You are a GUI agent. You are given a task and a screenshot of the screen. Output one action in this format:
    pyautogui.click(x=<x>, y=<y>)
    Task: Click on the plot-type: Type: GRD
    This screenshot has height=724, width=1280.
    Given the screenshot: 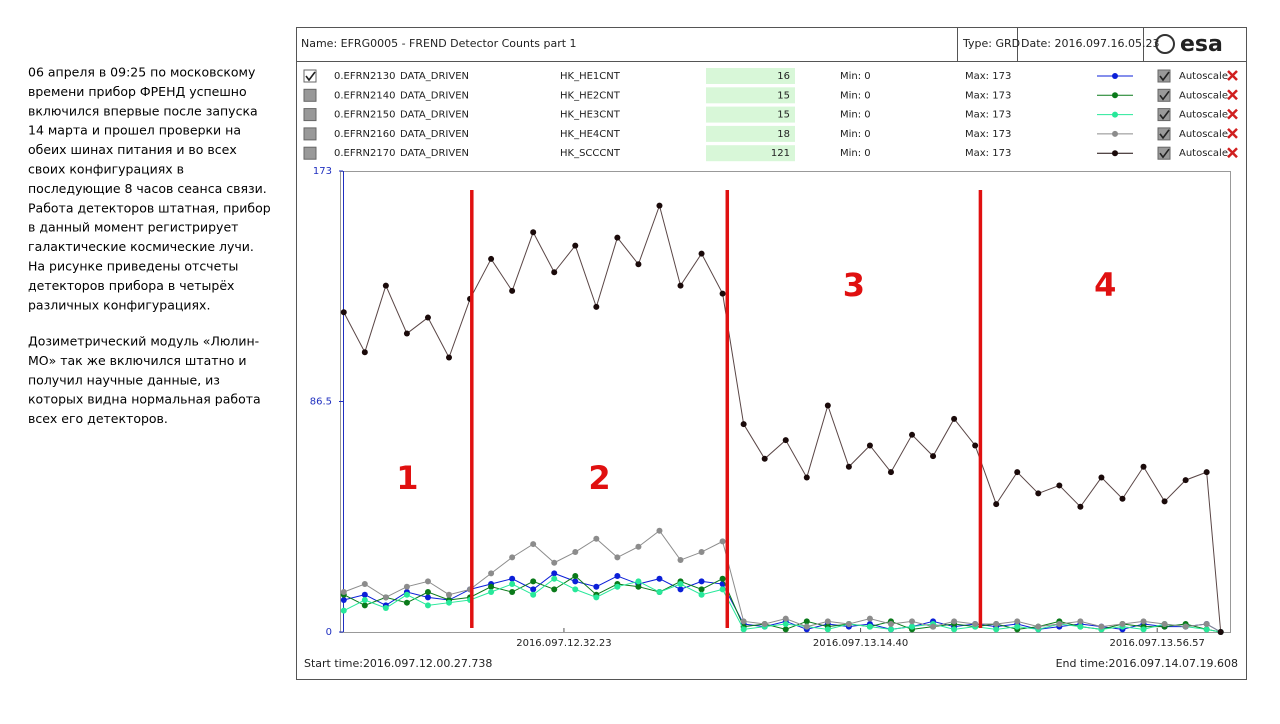 What is the action you would take?
    pyautogui.click(x=991, y=43)
    